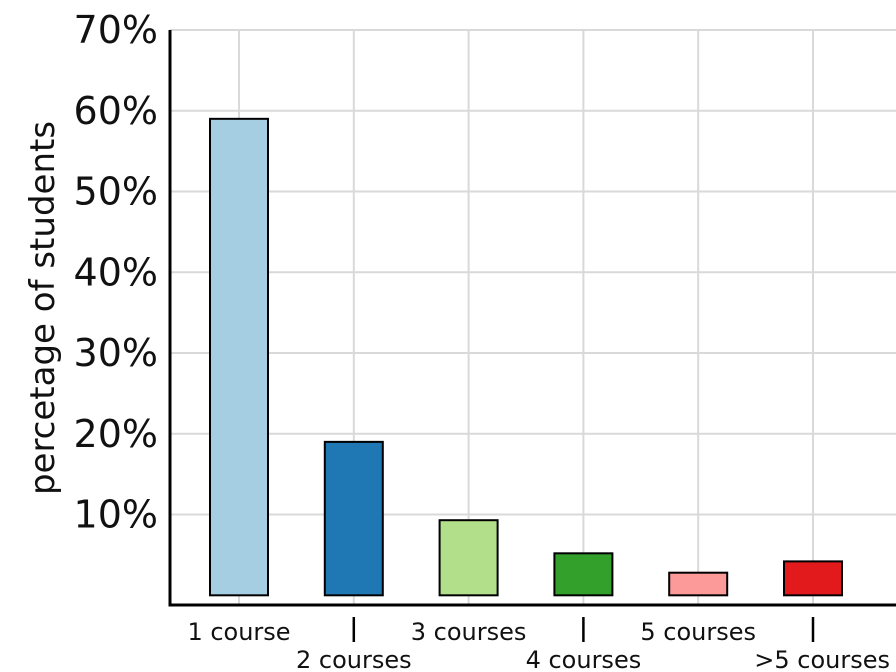 Image resolution: width=896 pixels, height=672 pixels. Describe the element at coordinates (822, 659) in the screenshot. I see `x-tick-label: >5 courses` at that location.